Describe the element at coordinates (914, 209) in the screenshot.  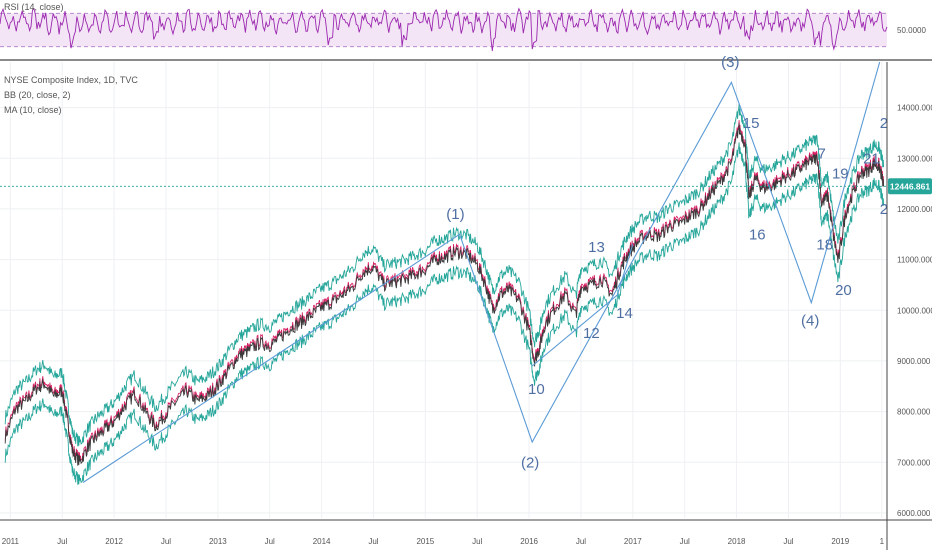
I see `y-tick-label: 12000.000` at that location.